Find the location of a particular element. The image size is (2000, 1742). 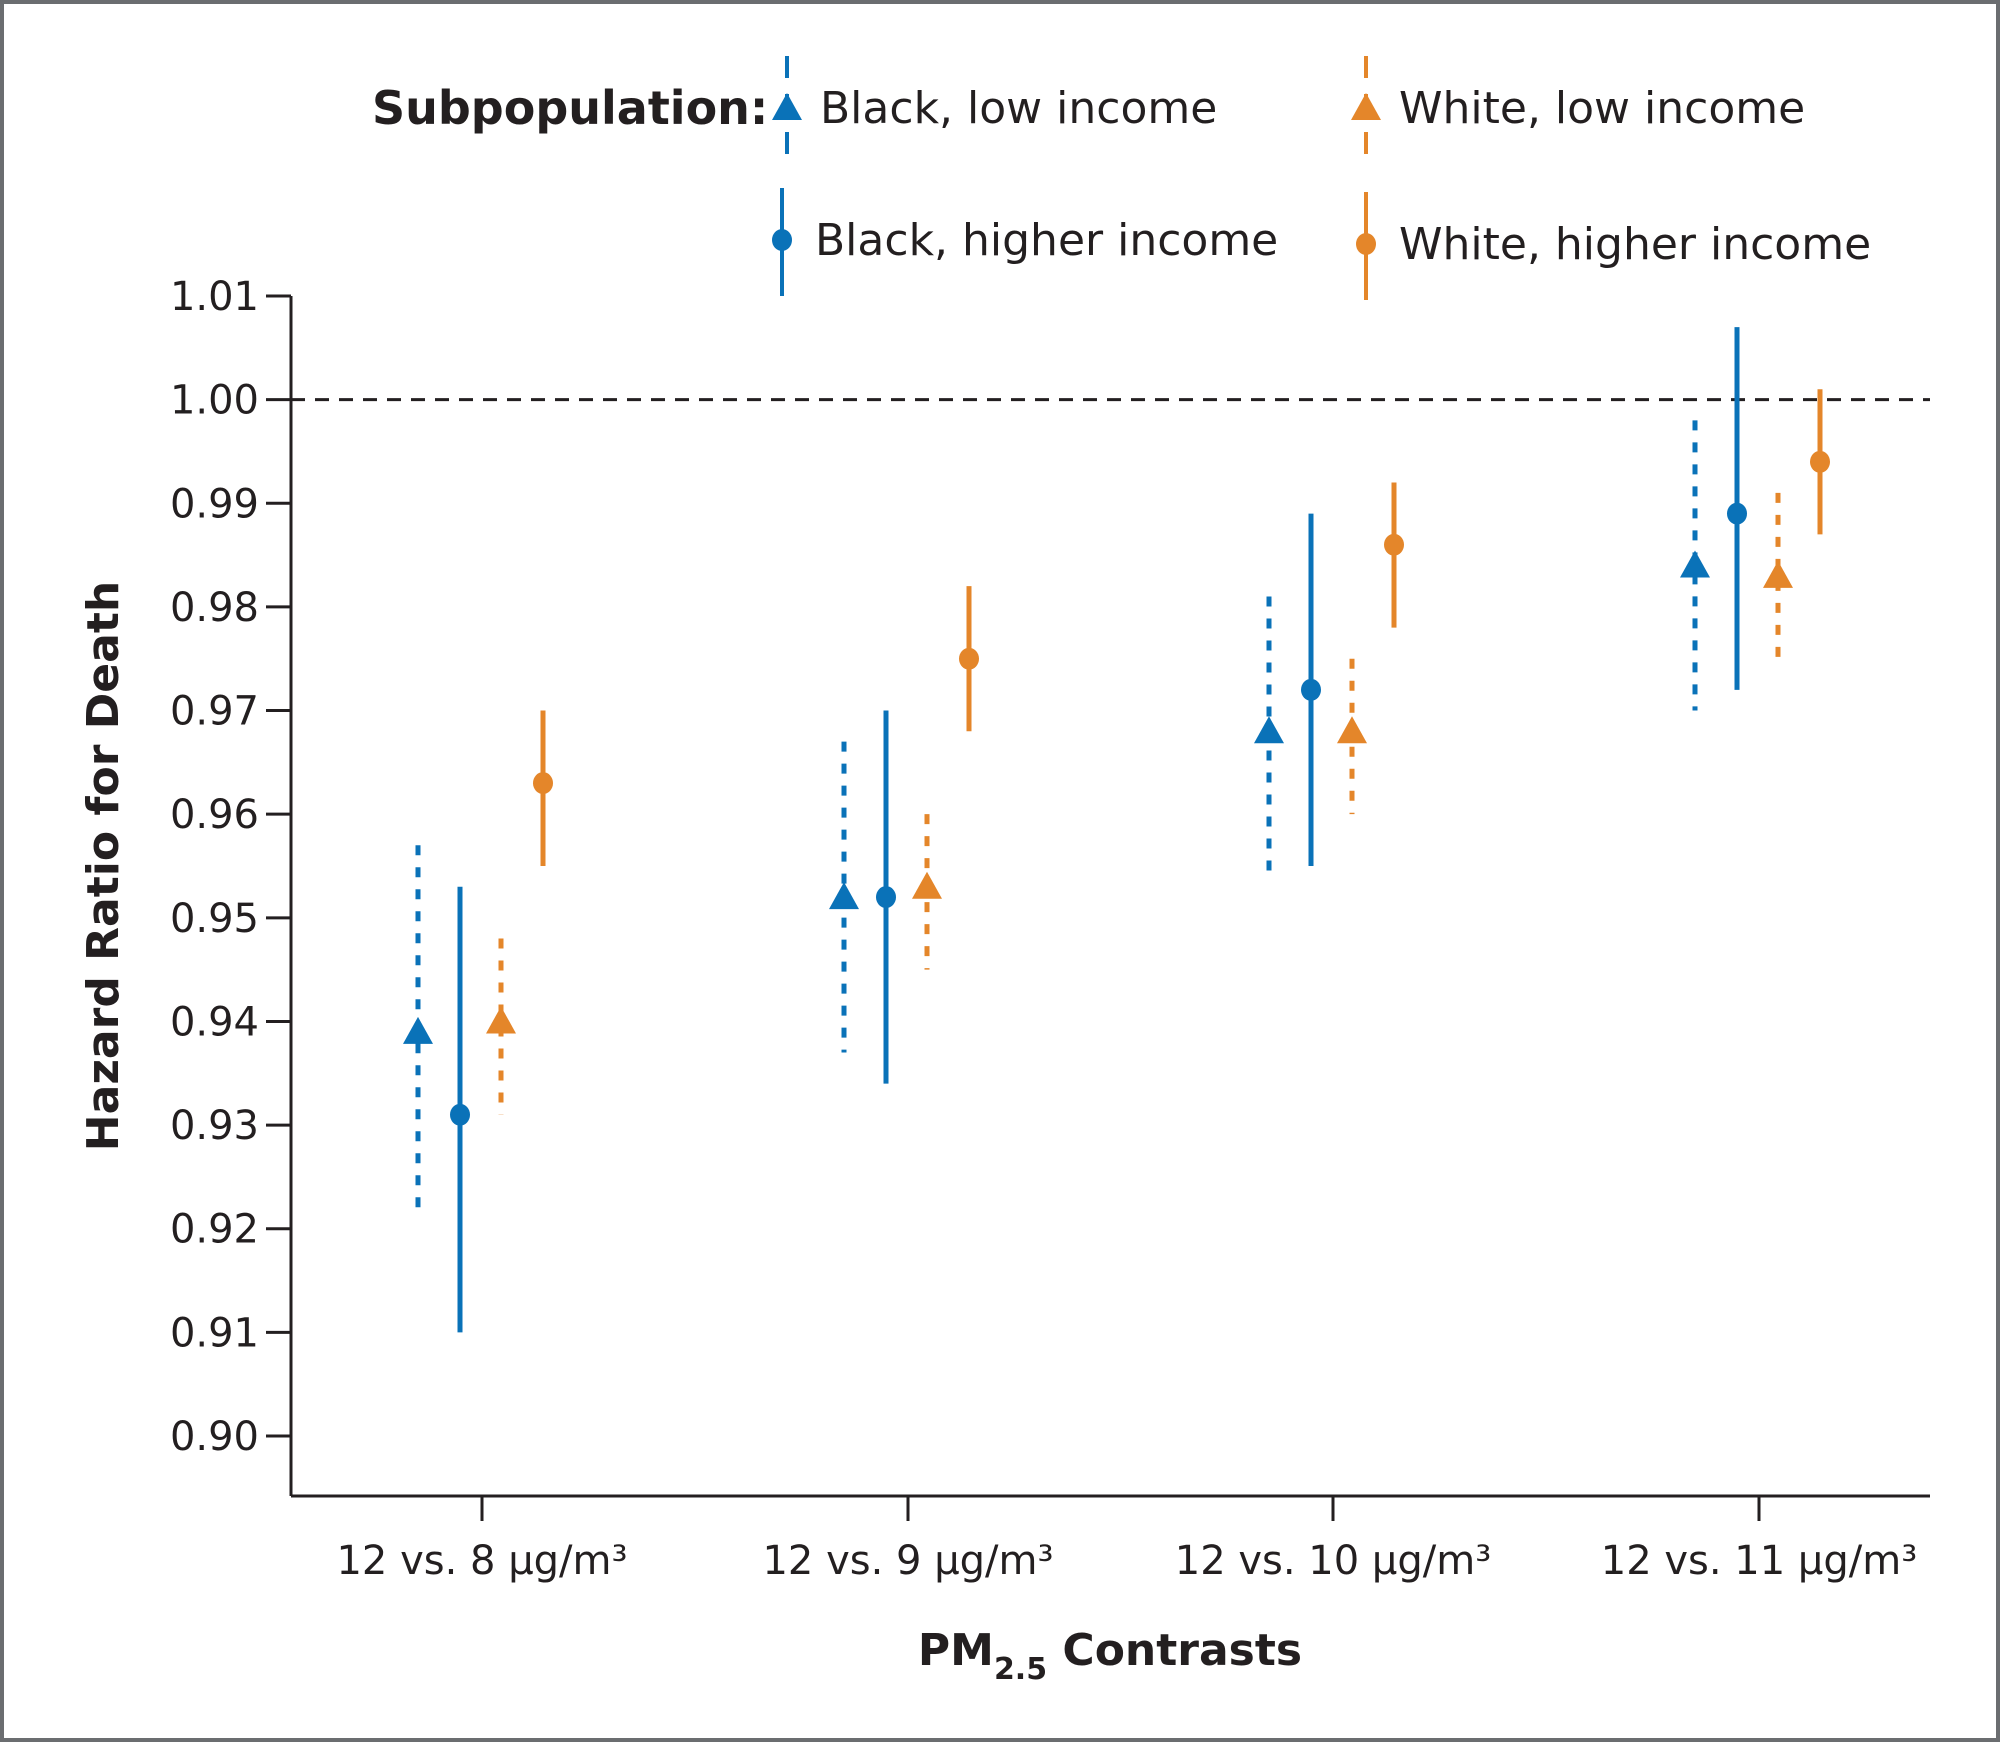

legend-title: Subpopulation: is located at coordinates (570, 108).